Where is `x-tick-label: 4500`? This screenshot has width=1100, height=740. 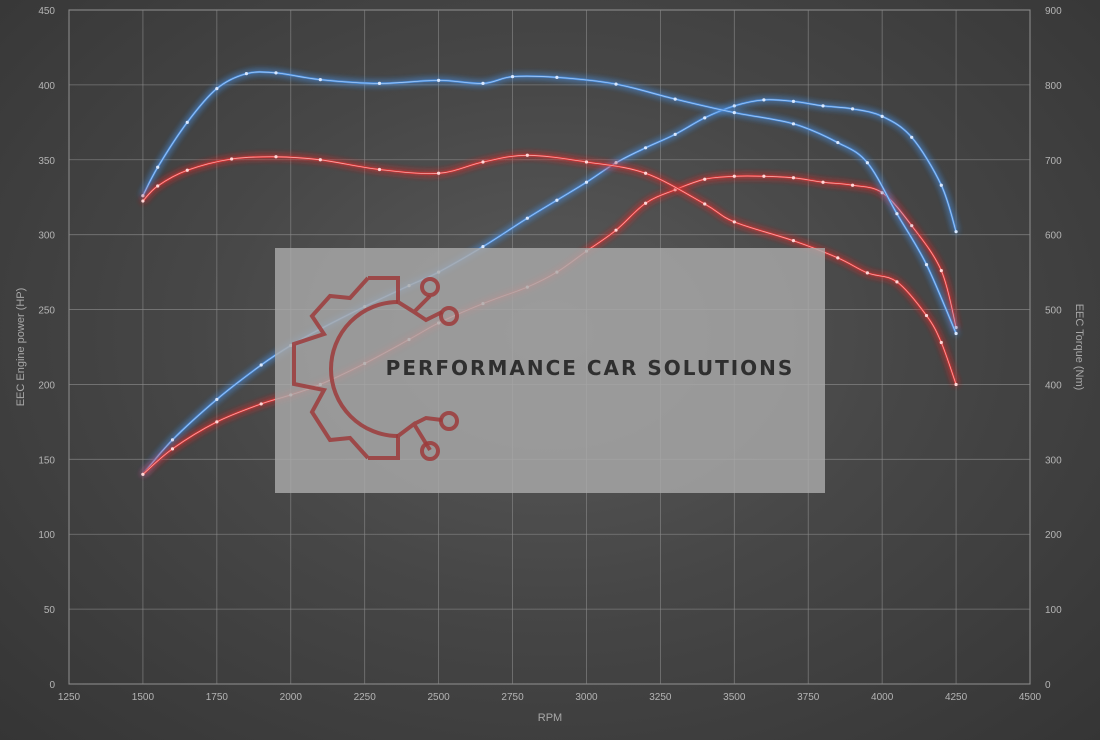
x-tick-label: 4500 is located at coordinates (1030, 697).